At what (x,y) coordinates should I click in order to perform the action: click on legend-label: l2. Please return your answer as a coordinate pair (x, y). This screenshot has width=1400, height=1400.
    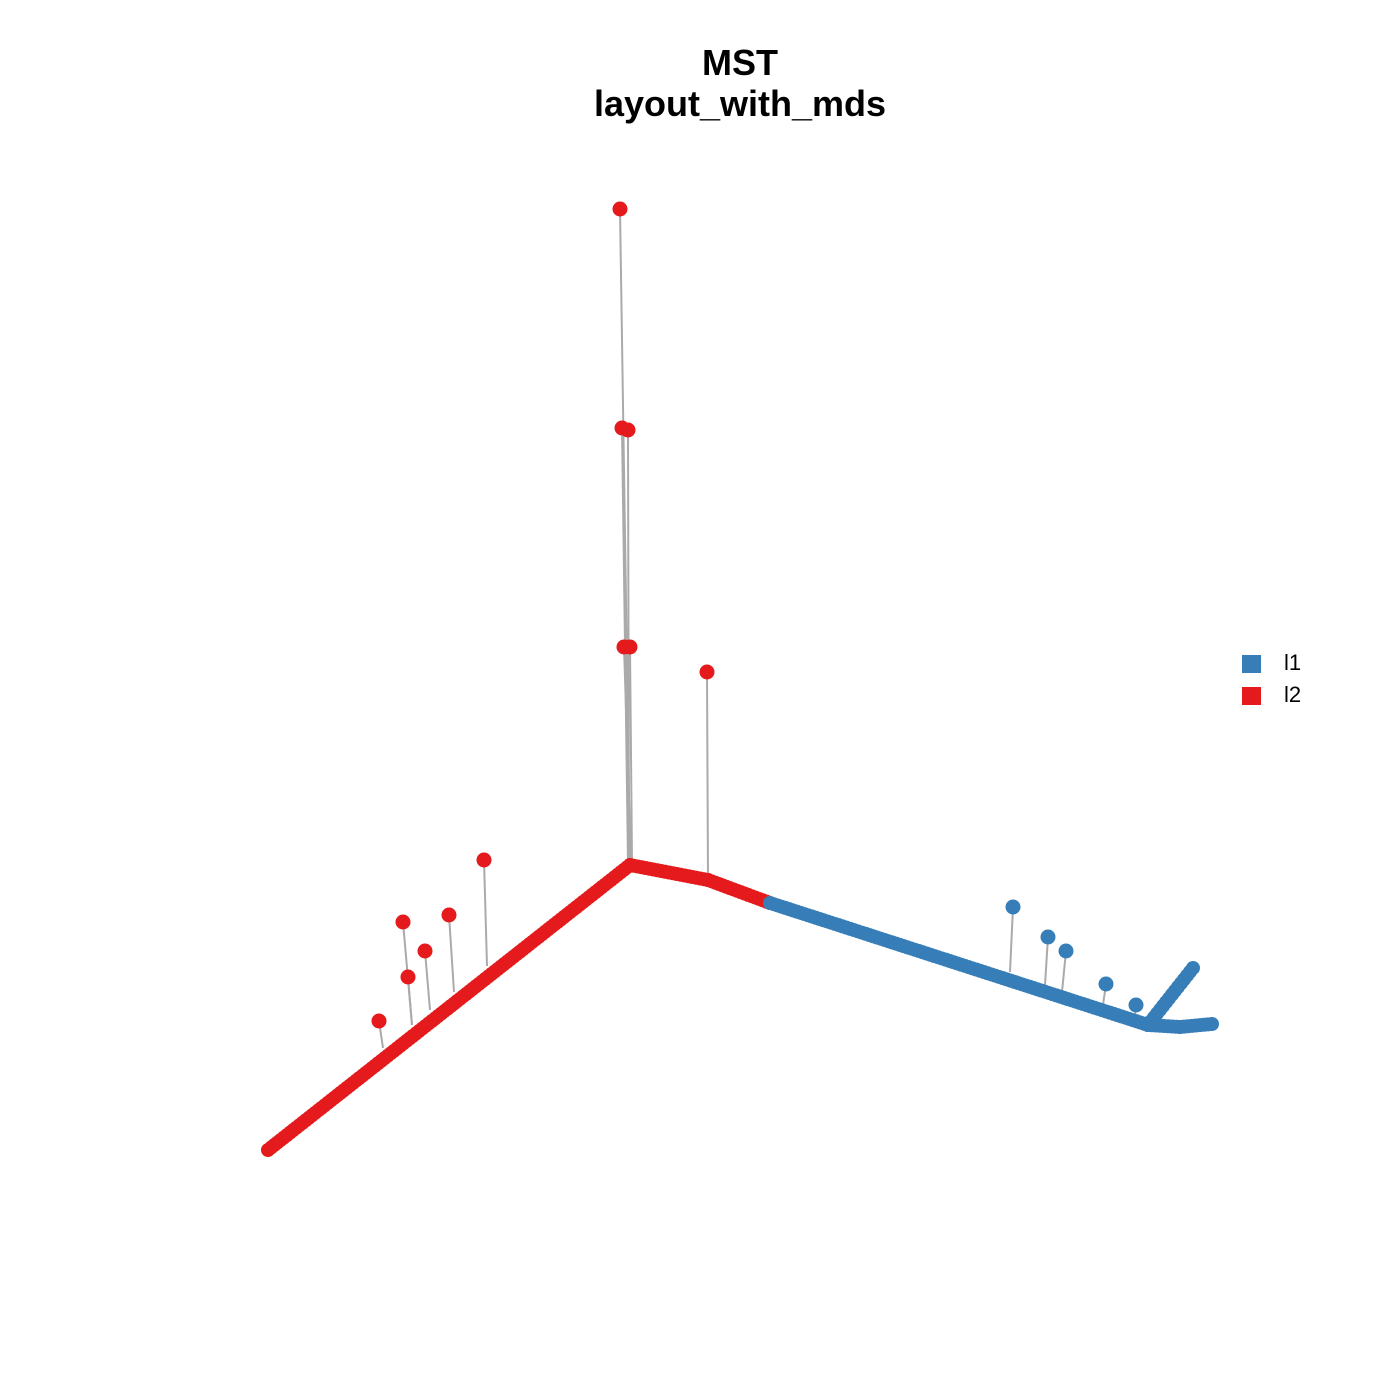
    Looking at the image, I should click on (1292, 694).